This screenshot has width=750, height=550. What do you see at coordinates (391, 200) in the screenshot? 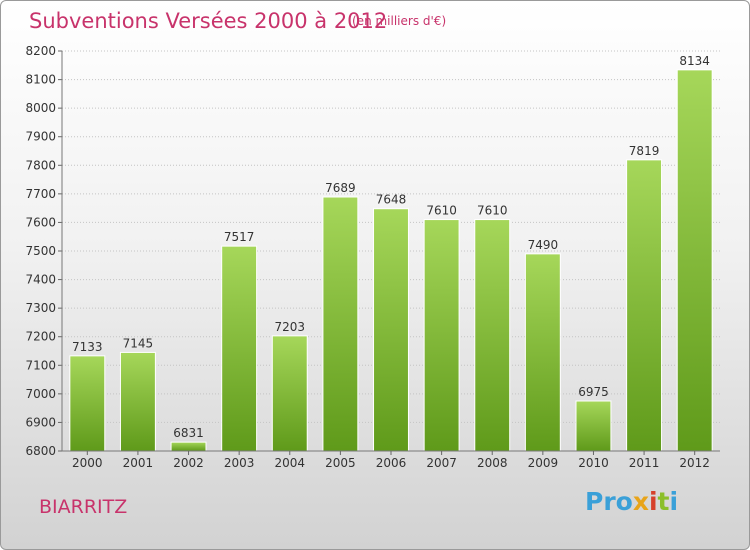
I see `bar-value-label: 7648` at bounding box center [391, 200].